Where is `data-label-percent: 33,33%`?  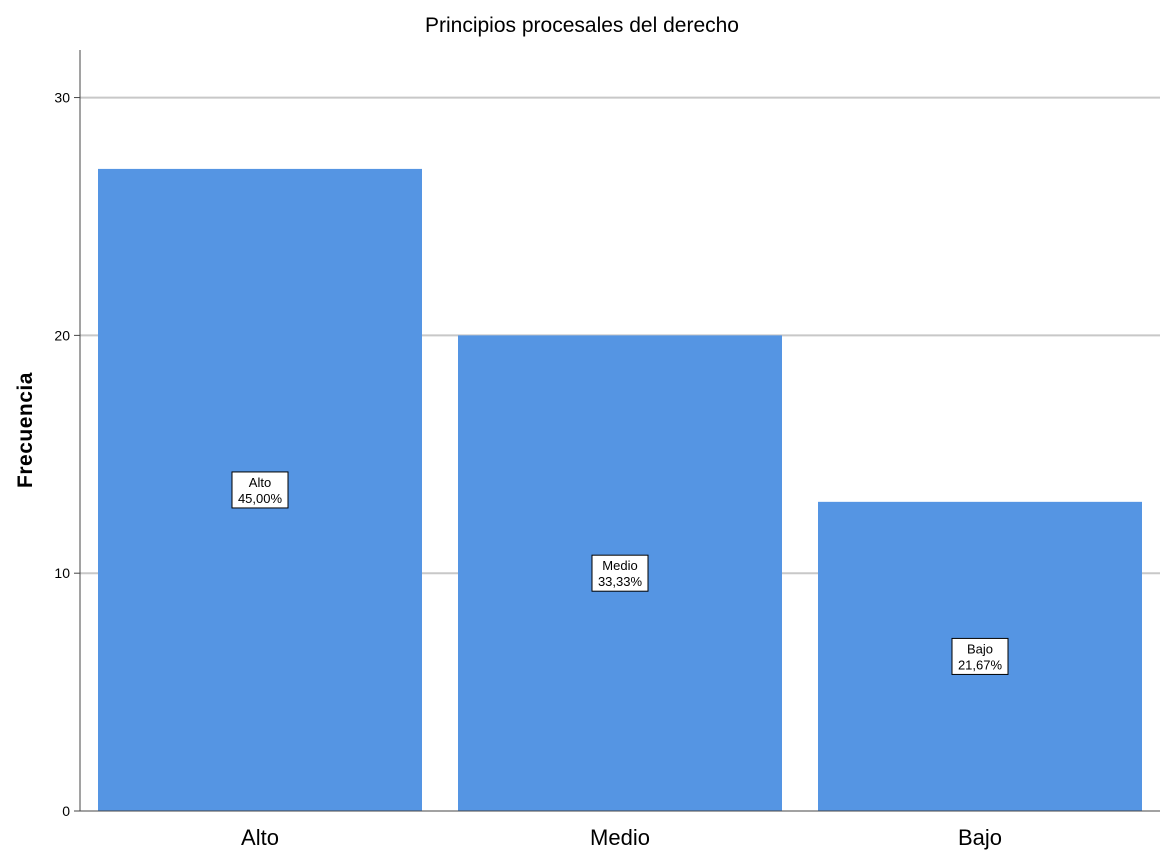
data-label-percent: 33,33% is located at coordinates (620, 581).